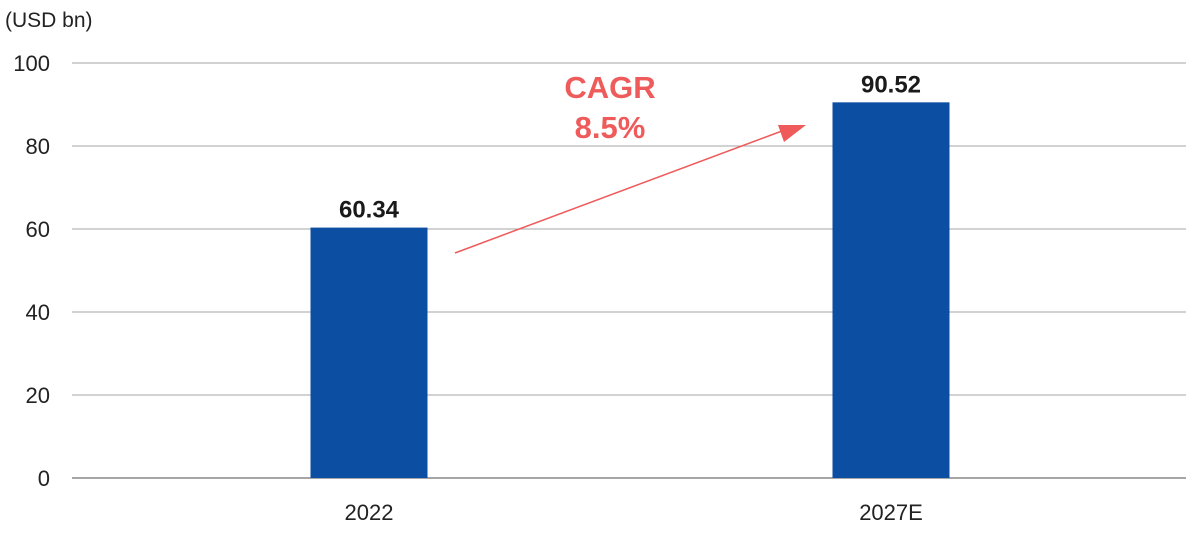  What do you see at coordinates (369, 352) in the screenshot?
I see `bar-2022` at bounding box center [369, 352].